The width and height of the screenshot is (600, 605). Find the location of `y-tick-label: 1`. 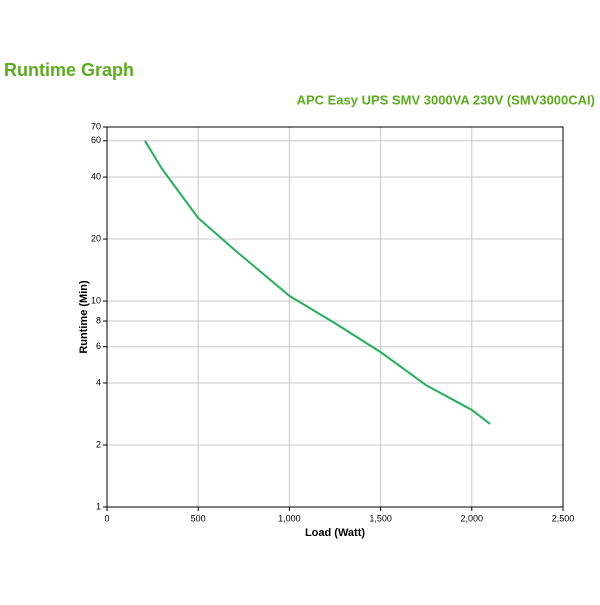

y-tick-label: 1 is located at coordinates (98, 506).